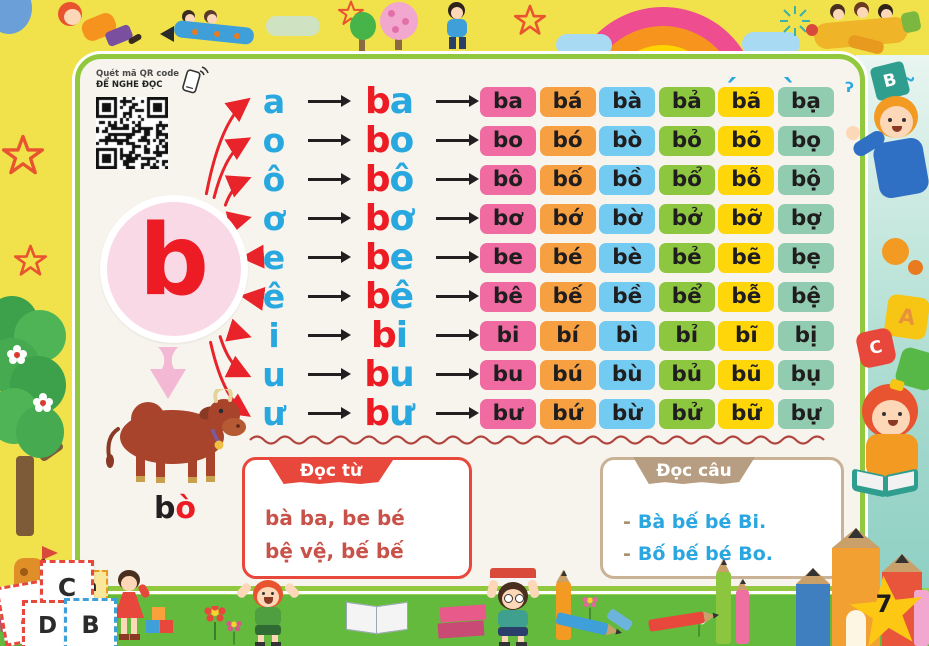 This screenshot has height=646, width=929. What do you see at coordinates (389, 335) in the screenshot?
I see `syllable: bi` at bounding box center [389, 335].